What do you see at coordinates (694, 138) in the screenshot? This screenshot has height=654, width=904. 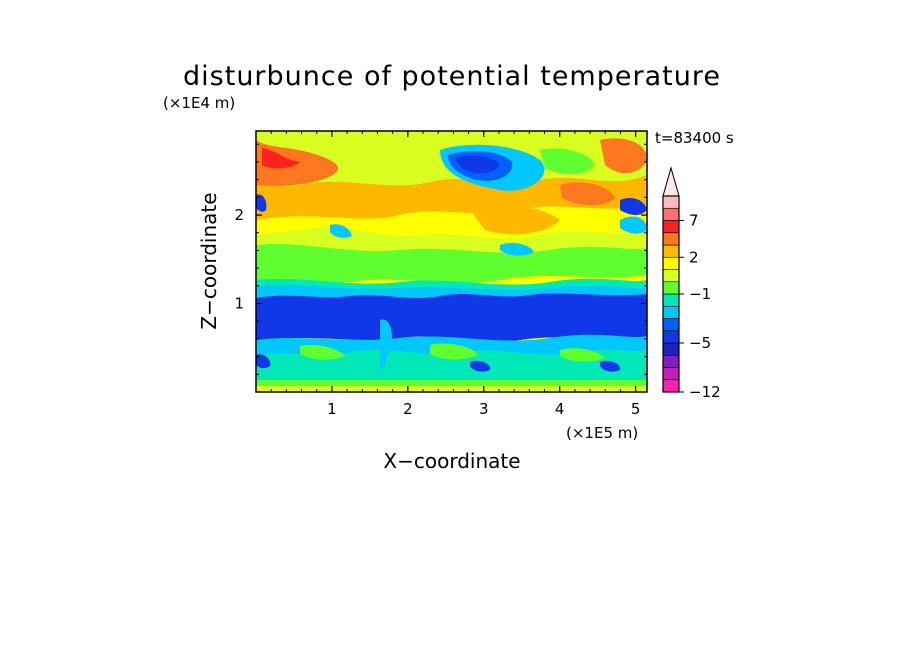 I see `time-label: t=83400 s` at bounding box center [694, 138].